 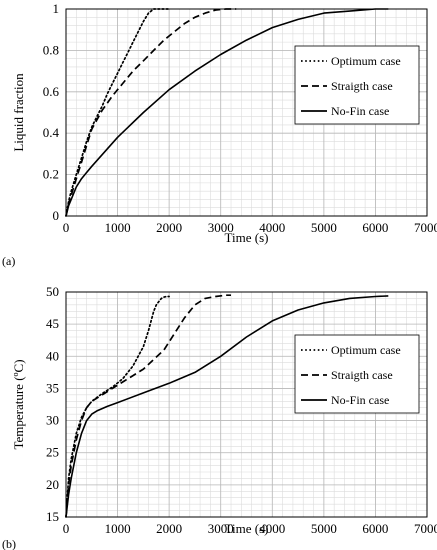 I want to click on panel-2-legend-label: Optimum case, so click(x=366, y=350).